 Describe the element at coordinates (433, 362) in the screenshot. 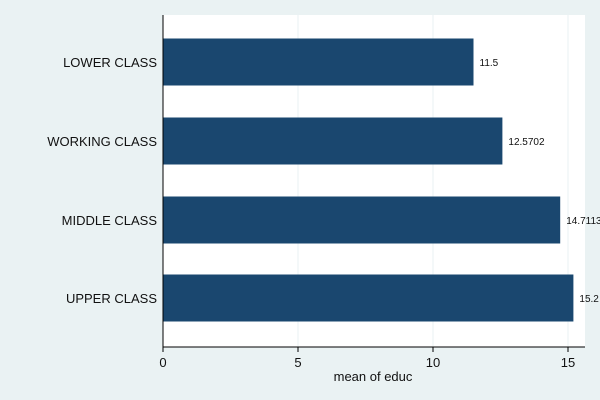

I see `x-tick-label-10: 10` at that location.